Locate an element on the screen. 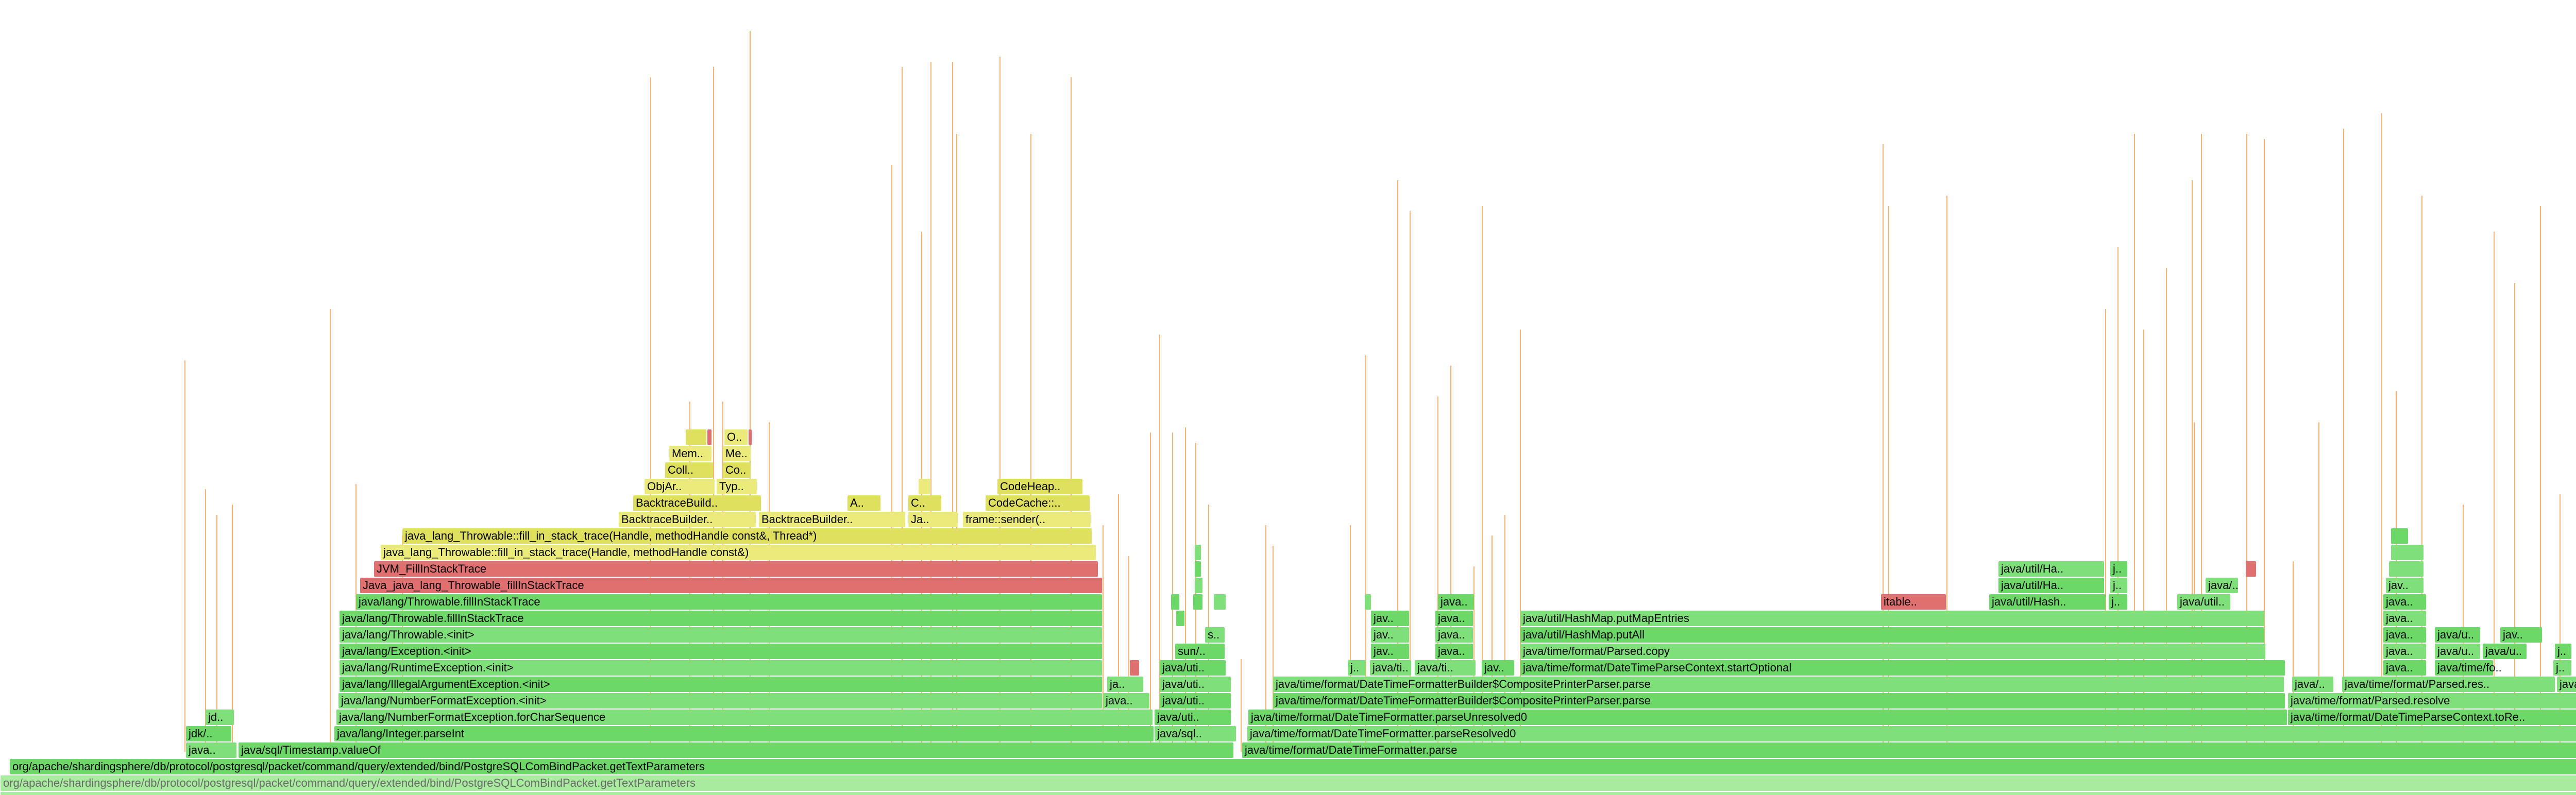 This screenshot has height=795, width=2576. frame: java/util/Hash.. is located at coordinates (2048, 602).